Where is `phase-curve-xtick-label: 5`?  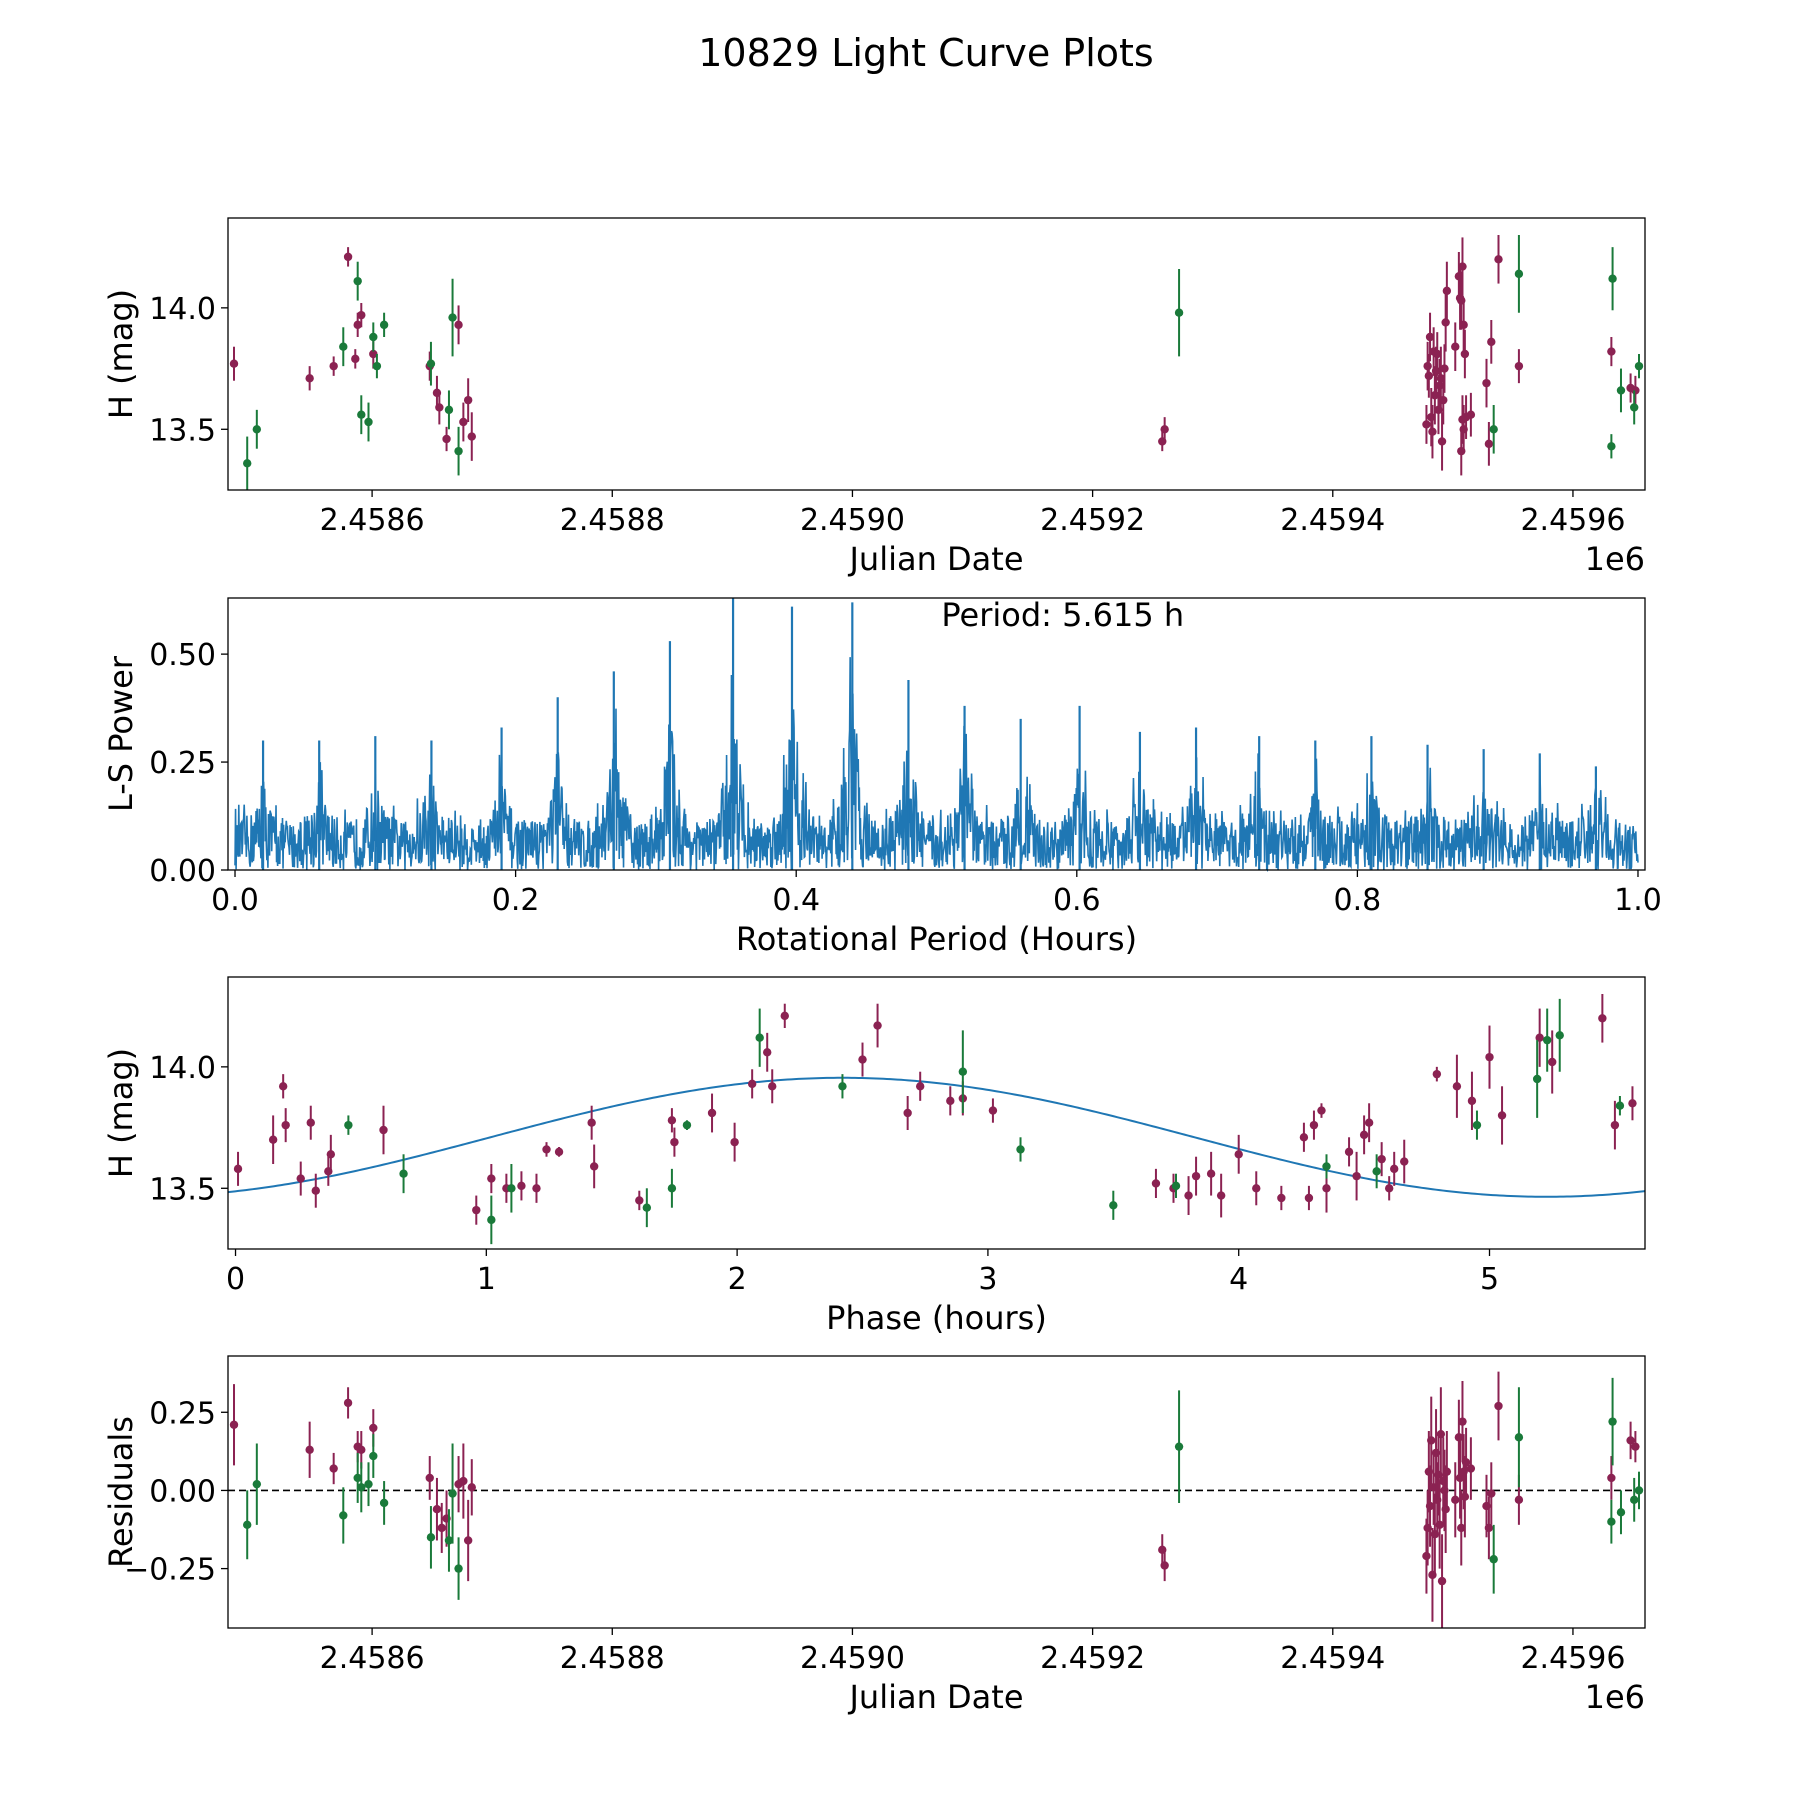
phase-curve-xtick-label: 5 is located at coordinates (1489, 1279).